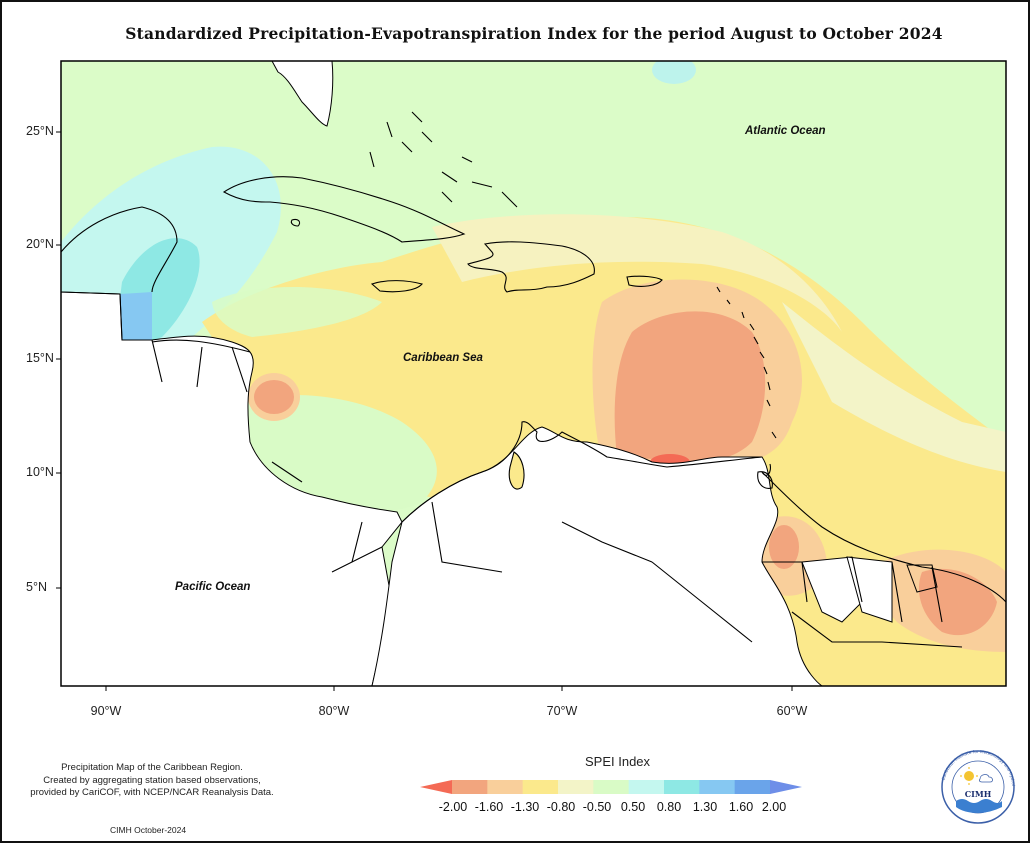 Image resolution: width=1030 pixels, height=845 pixels. I want to click on caribbean-sea-label: Caribbean Sea, so click(443, 358).